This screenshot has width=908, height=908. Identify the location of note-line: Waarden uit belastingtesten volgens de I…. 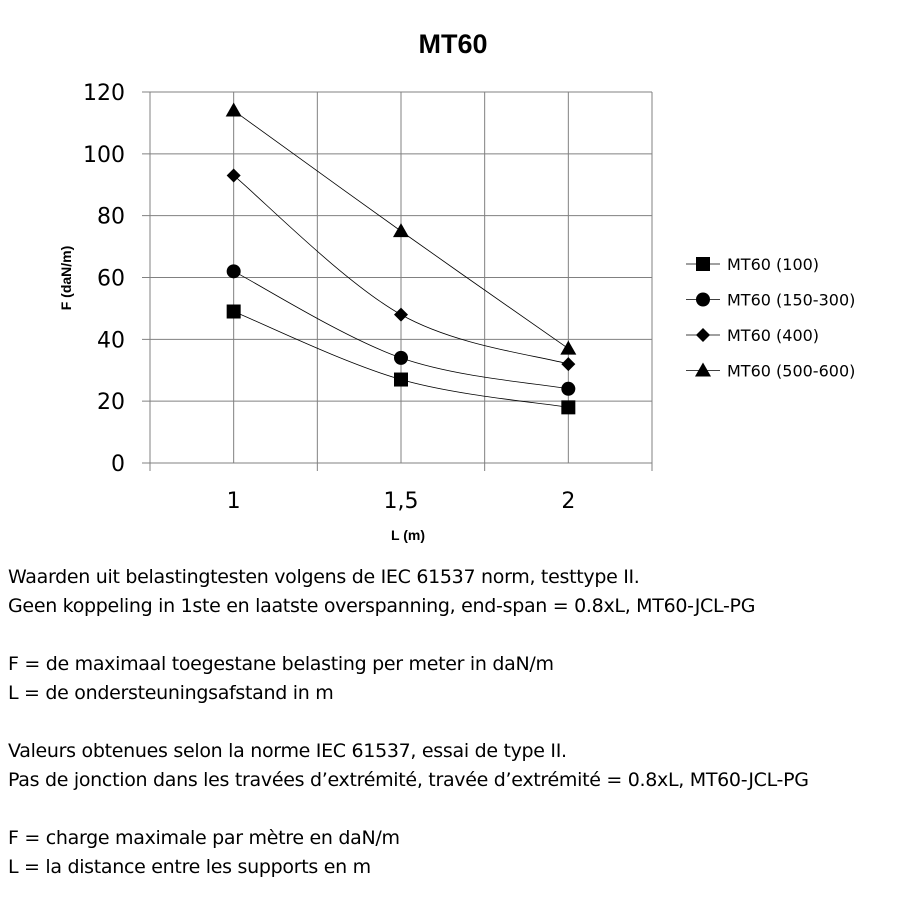
(324, 577).